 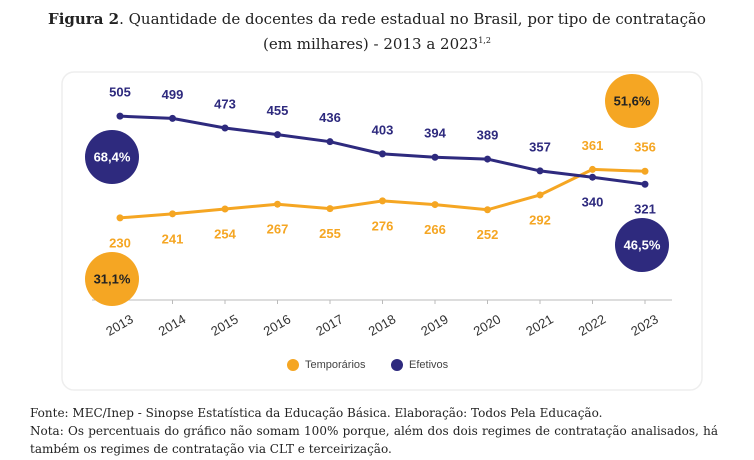 I want to click on data-label: 254, so click(x=225, y=233).